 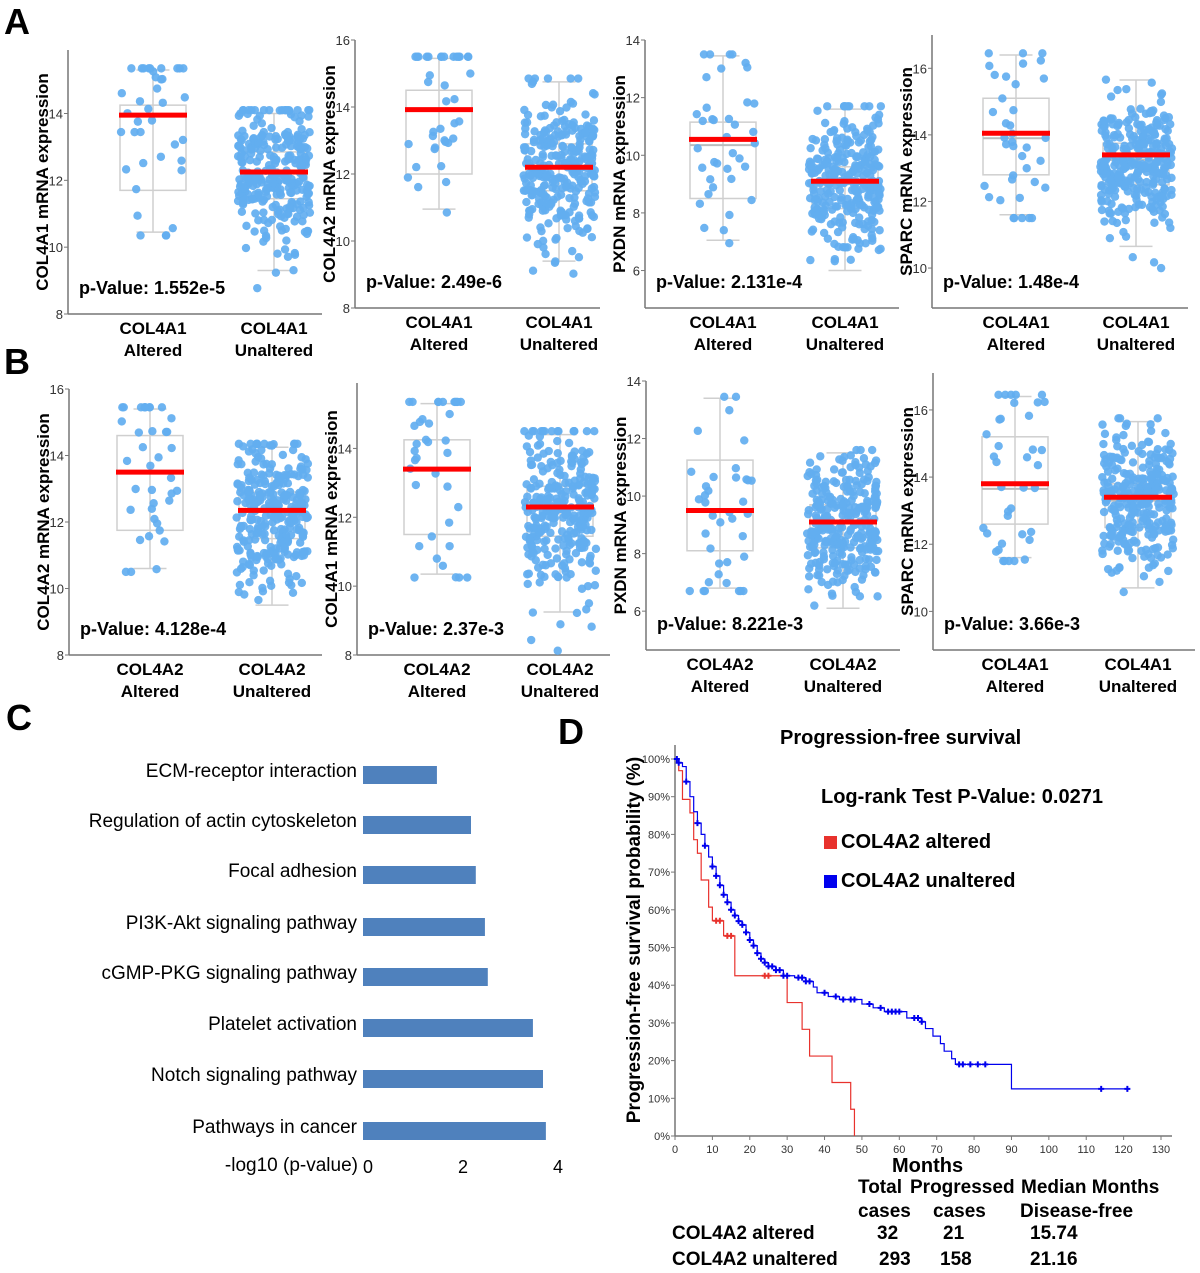 I want to click on y-tick-label: 10, so click(x=343, y=241).